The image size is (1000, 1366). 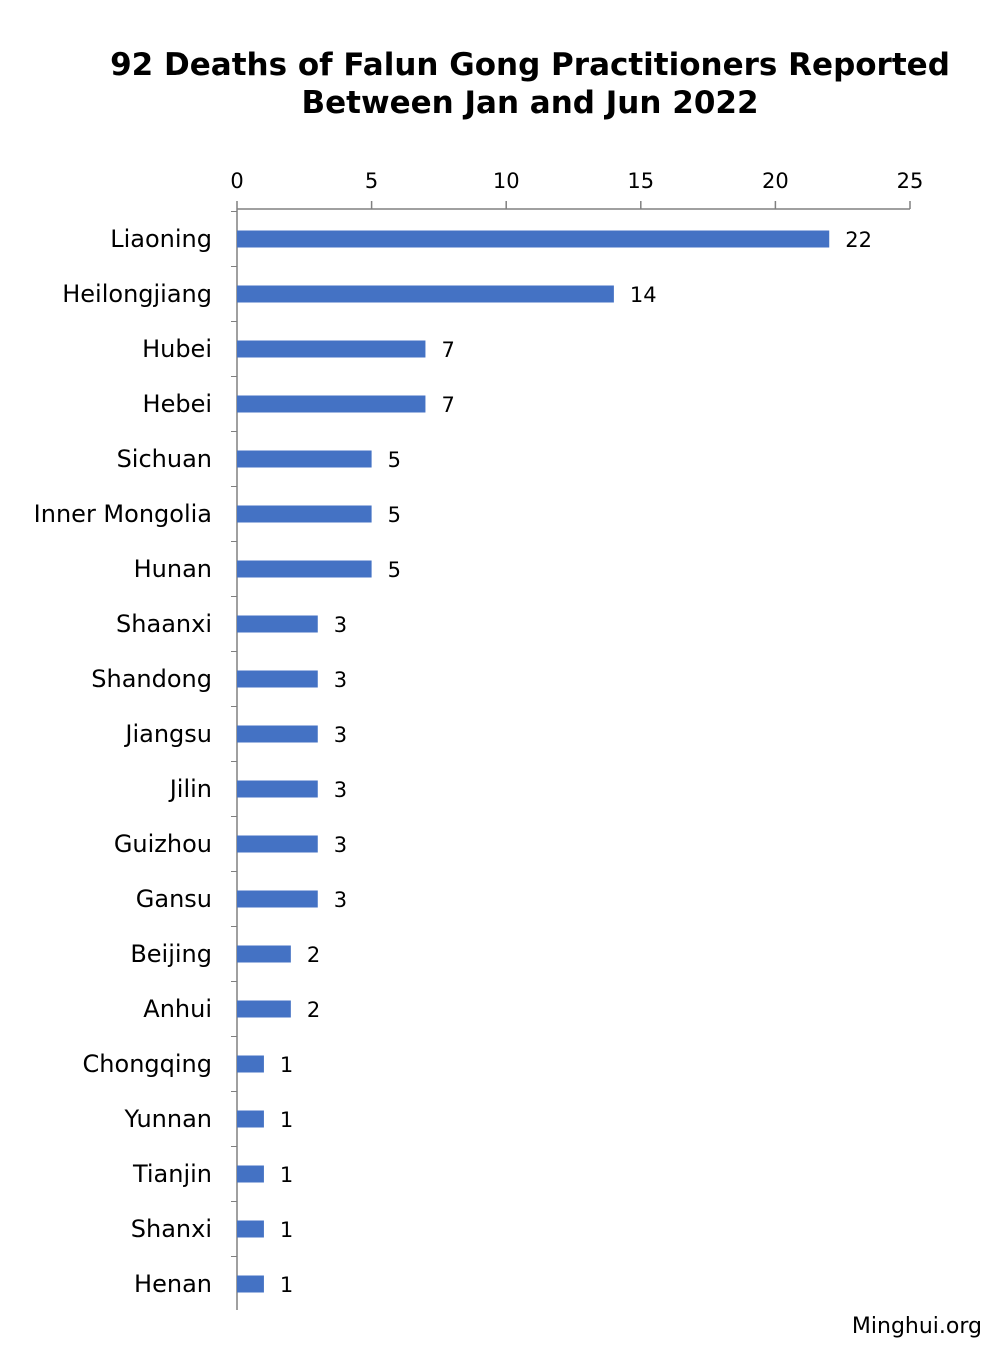 What do you see at coordinates (277, 624) in the screenshot?
I see `bar-shaanxi` at bounding box center [277, 624].